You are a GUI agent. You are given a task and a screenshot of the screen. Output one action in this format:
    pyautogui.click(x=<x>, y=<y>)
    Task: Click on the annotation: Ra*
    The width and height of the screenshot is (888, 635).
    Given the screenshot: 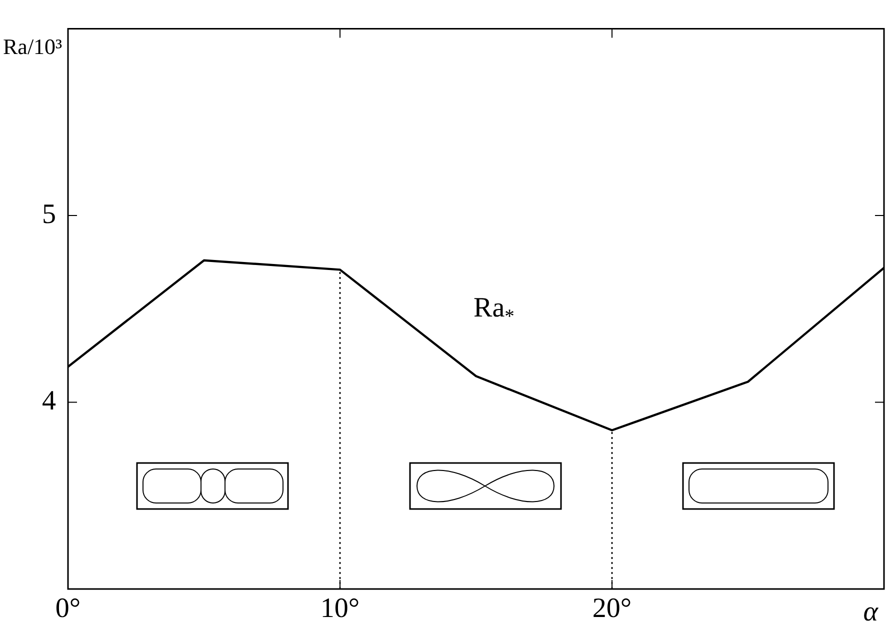 What is the action you would take?
    pyautogui.click(x=494, y=310)
    